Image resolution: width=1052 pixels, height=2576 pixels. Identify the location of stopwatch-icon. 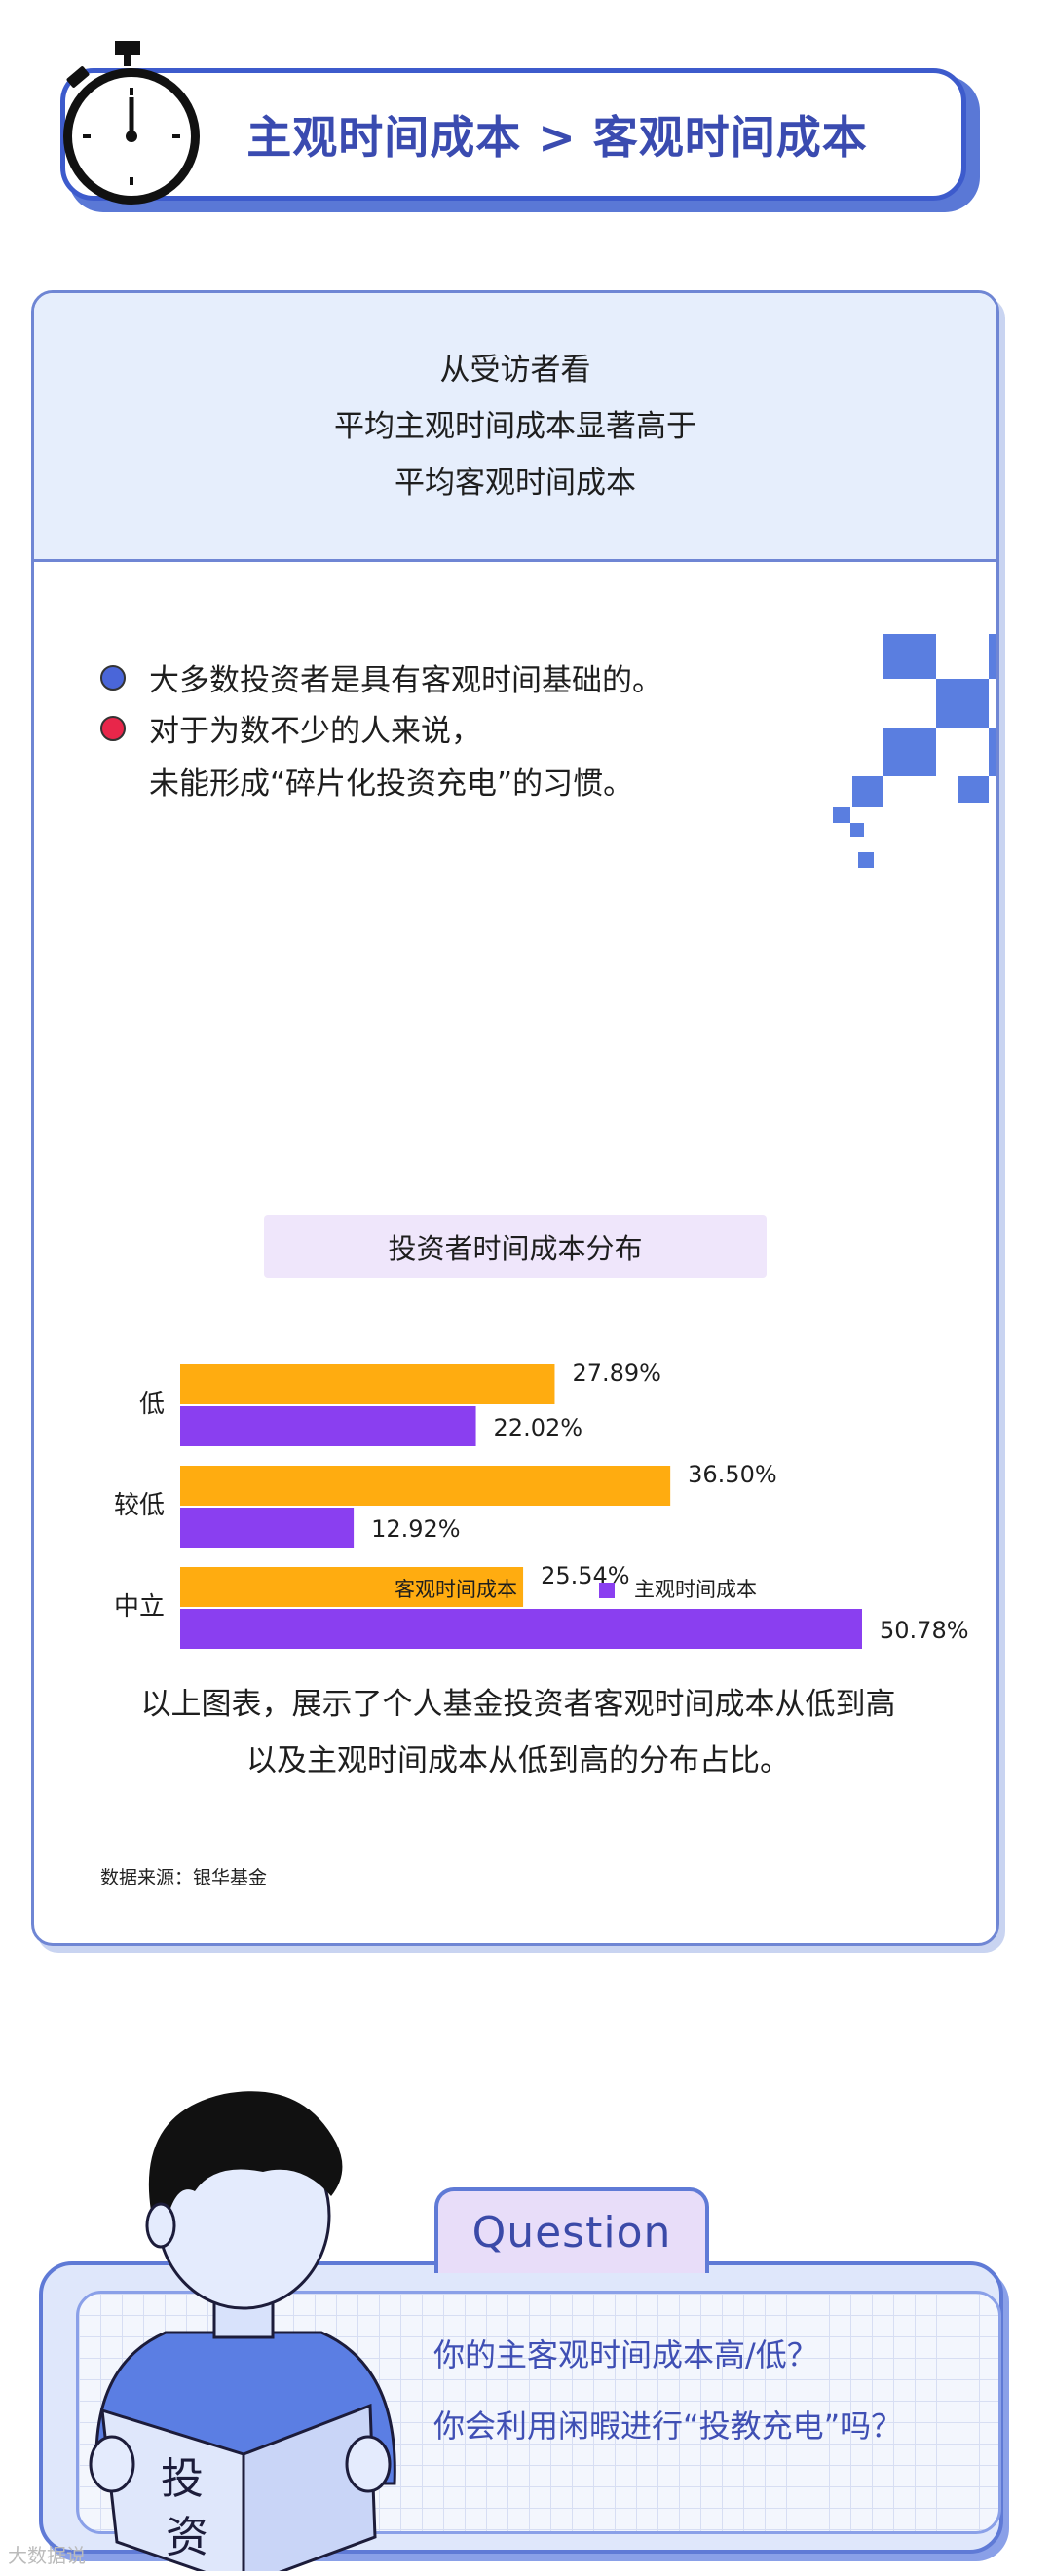
(131, 123).